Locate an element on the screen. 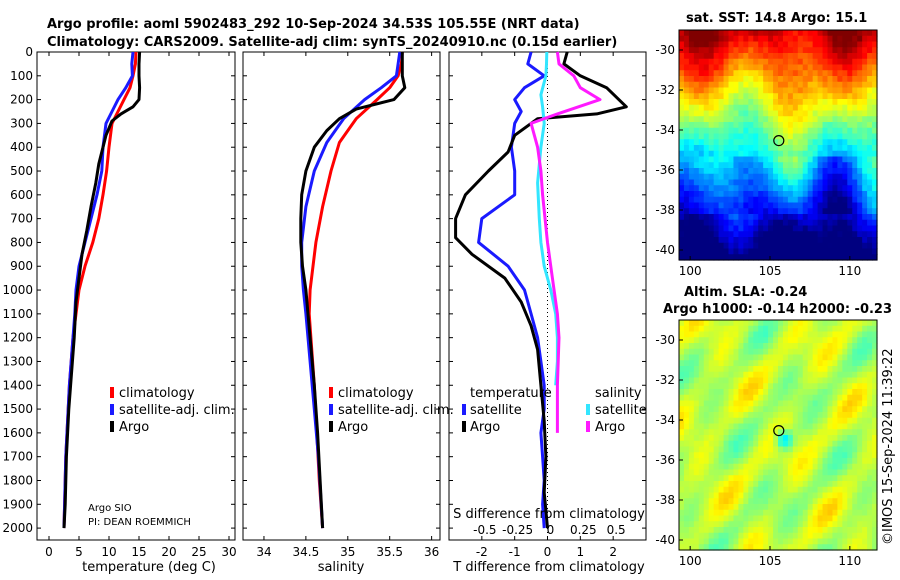  series-line-argo is located at coordinates (353, 290).